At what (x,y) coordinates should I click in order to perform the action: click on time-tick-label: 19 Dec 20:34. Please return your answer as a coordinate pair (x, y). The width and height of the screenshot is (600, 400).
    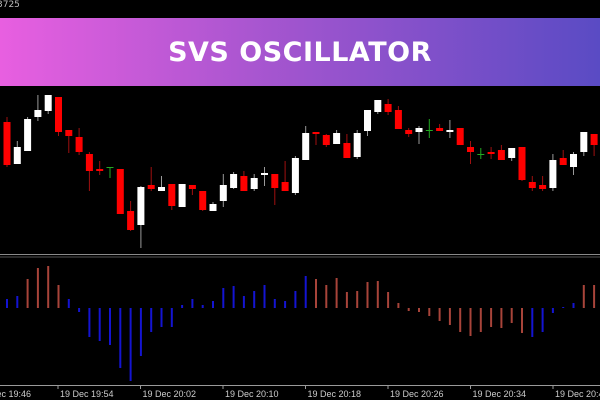
    Looking at the image, I should click on (500, 394).